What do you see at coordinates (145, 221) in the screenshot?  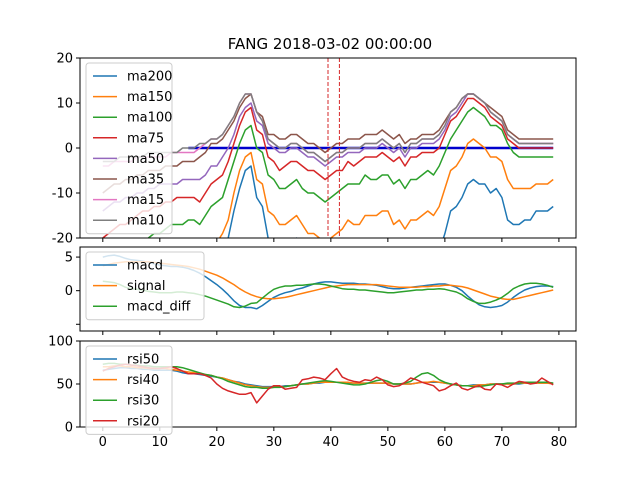 I see `legend-label-ma10: ma10` at bounding box center [145, 221].